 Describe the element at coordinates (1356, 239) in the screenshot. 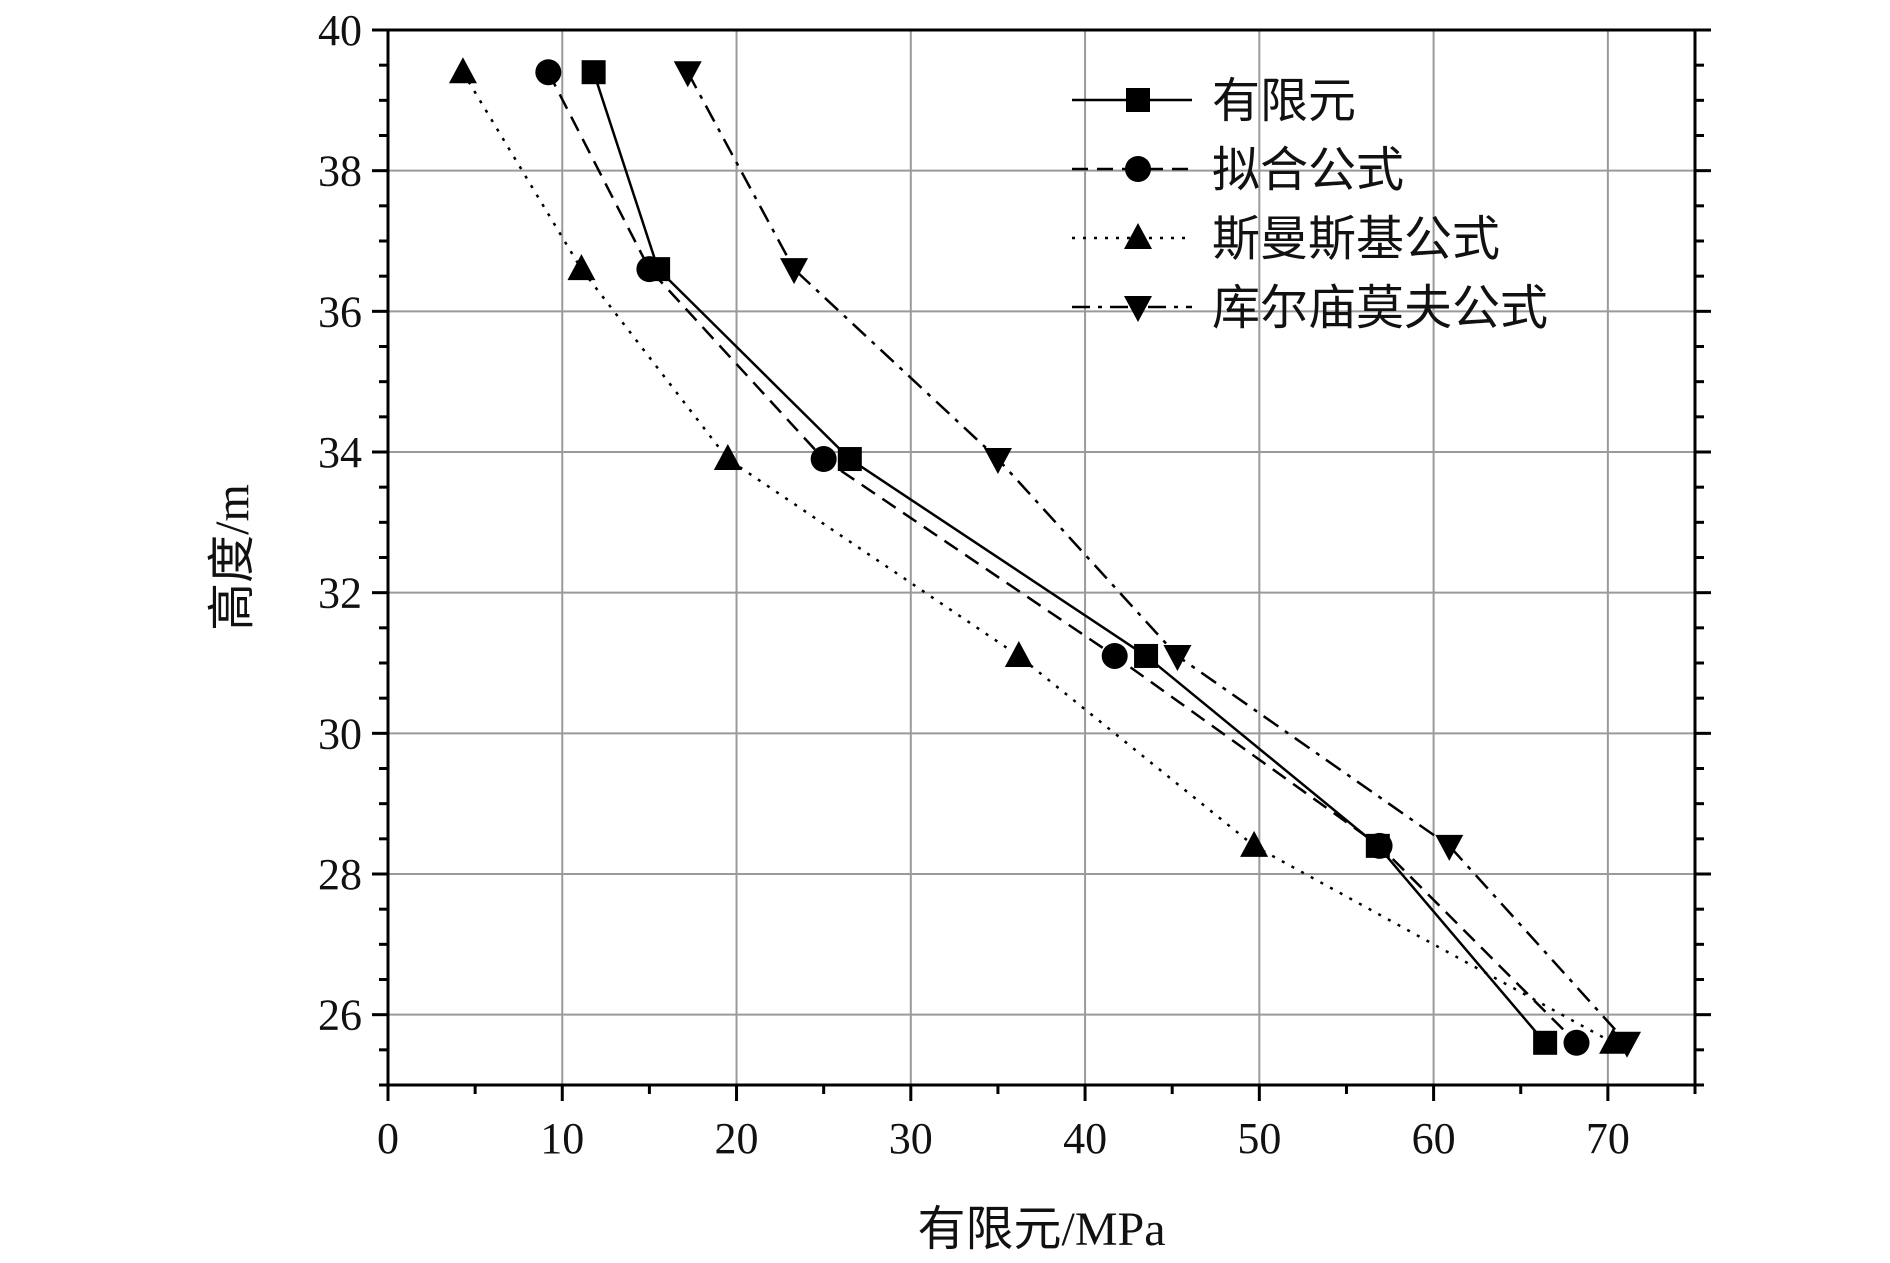

I see `legend-label-3: 斯曼斯基公式` at that location.